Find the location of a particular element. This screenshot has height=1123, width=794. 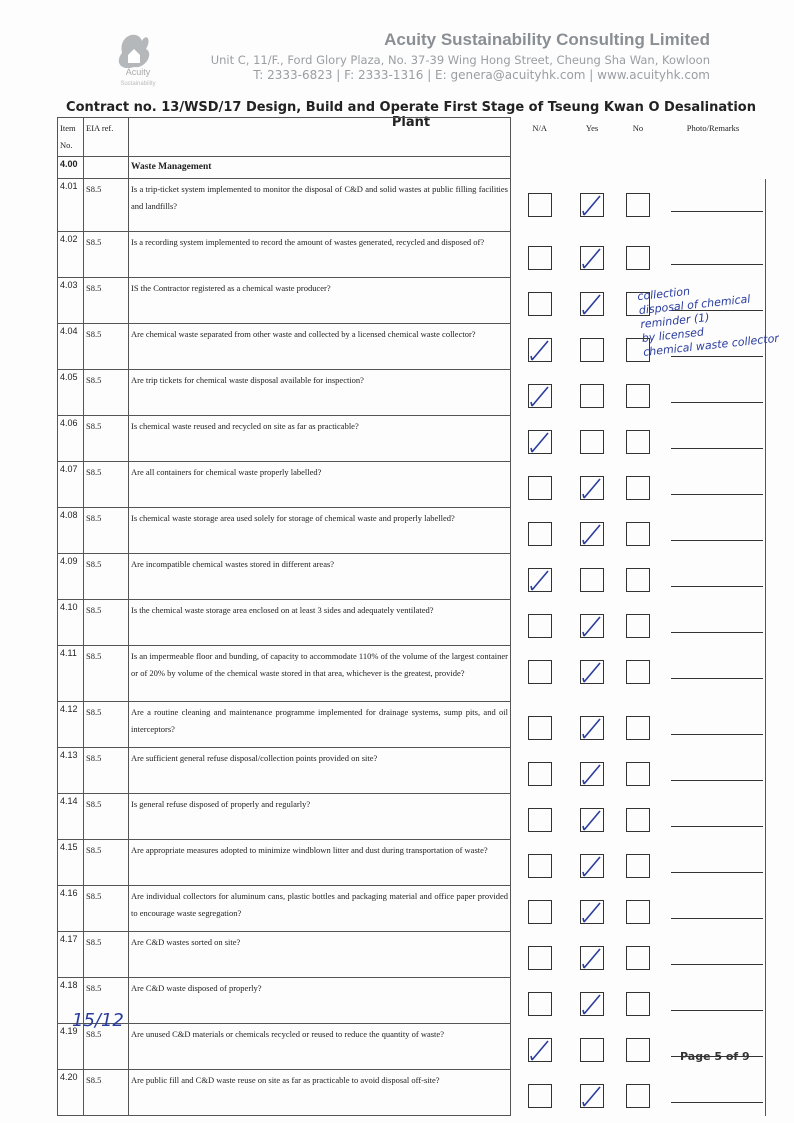

header-row: Item No. EIA ref. N/A Yes No Photo/Remarks is located at coordinates (411, 137).